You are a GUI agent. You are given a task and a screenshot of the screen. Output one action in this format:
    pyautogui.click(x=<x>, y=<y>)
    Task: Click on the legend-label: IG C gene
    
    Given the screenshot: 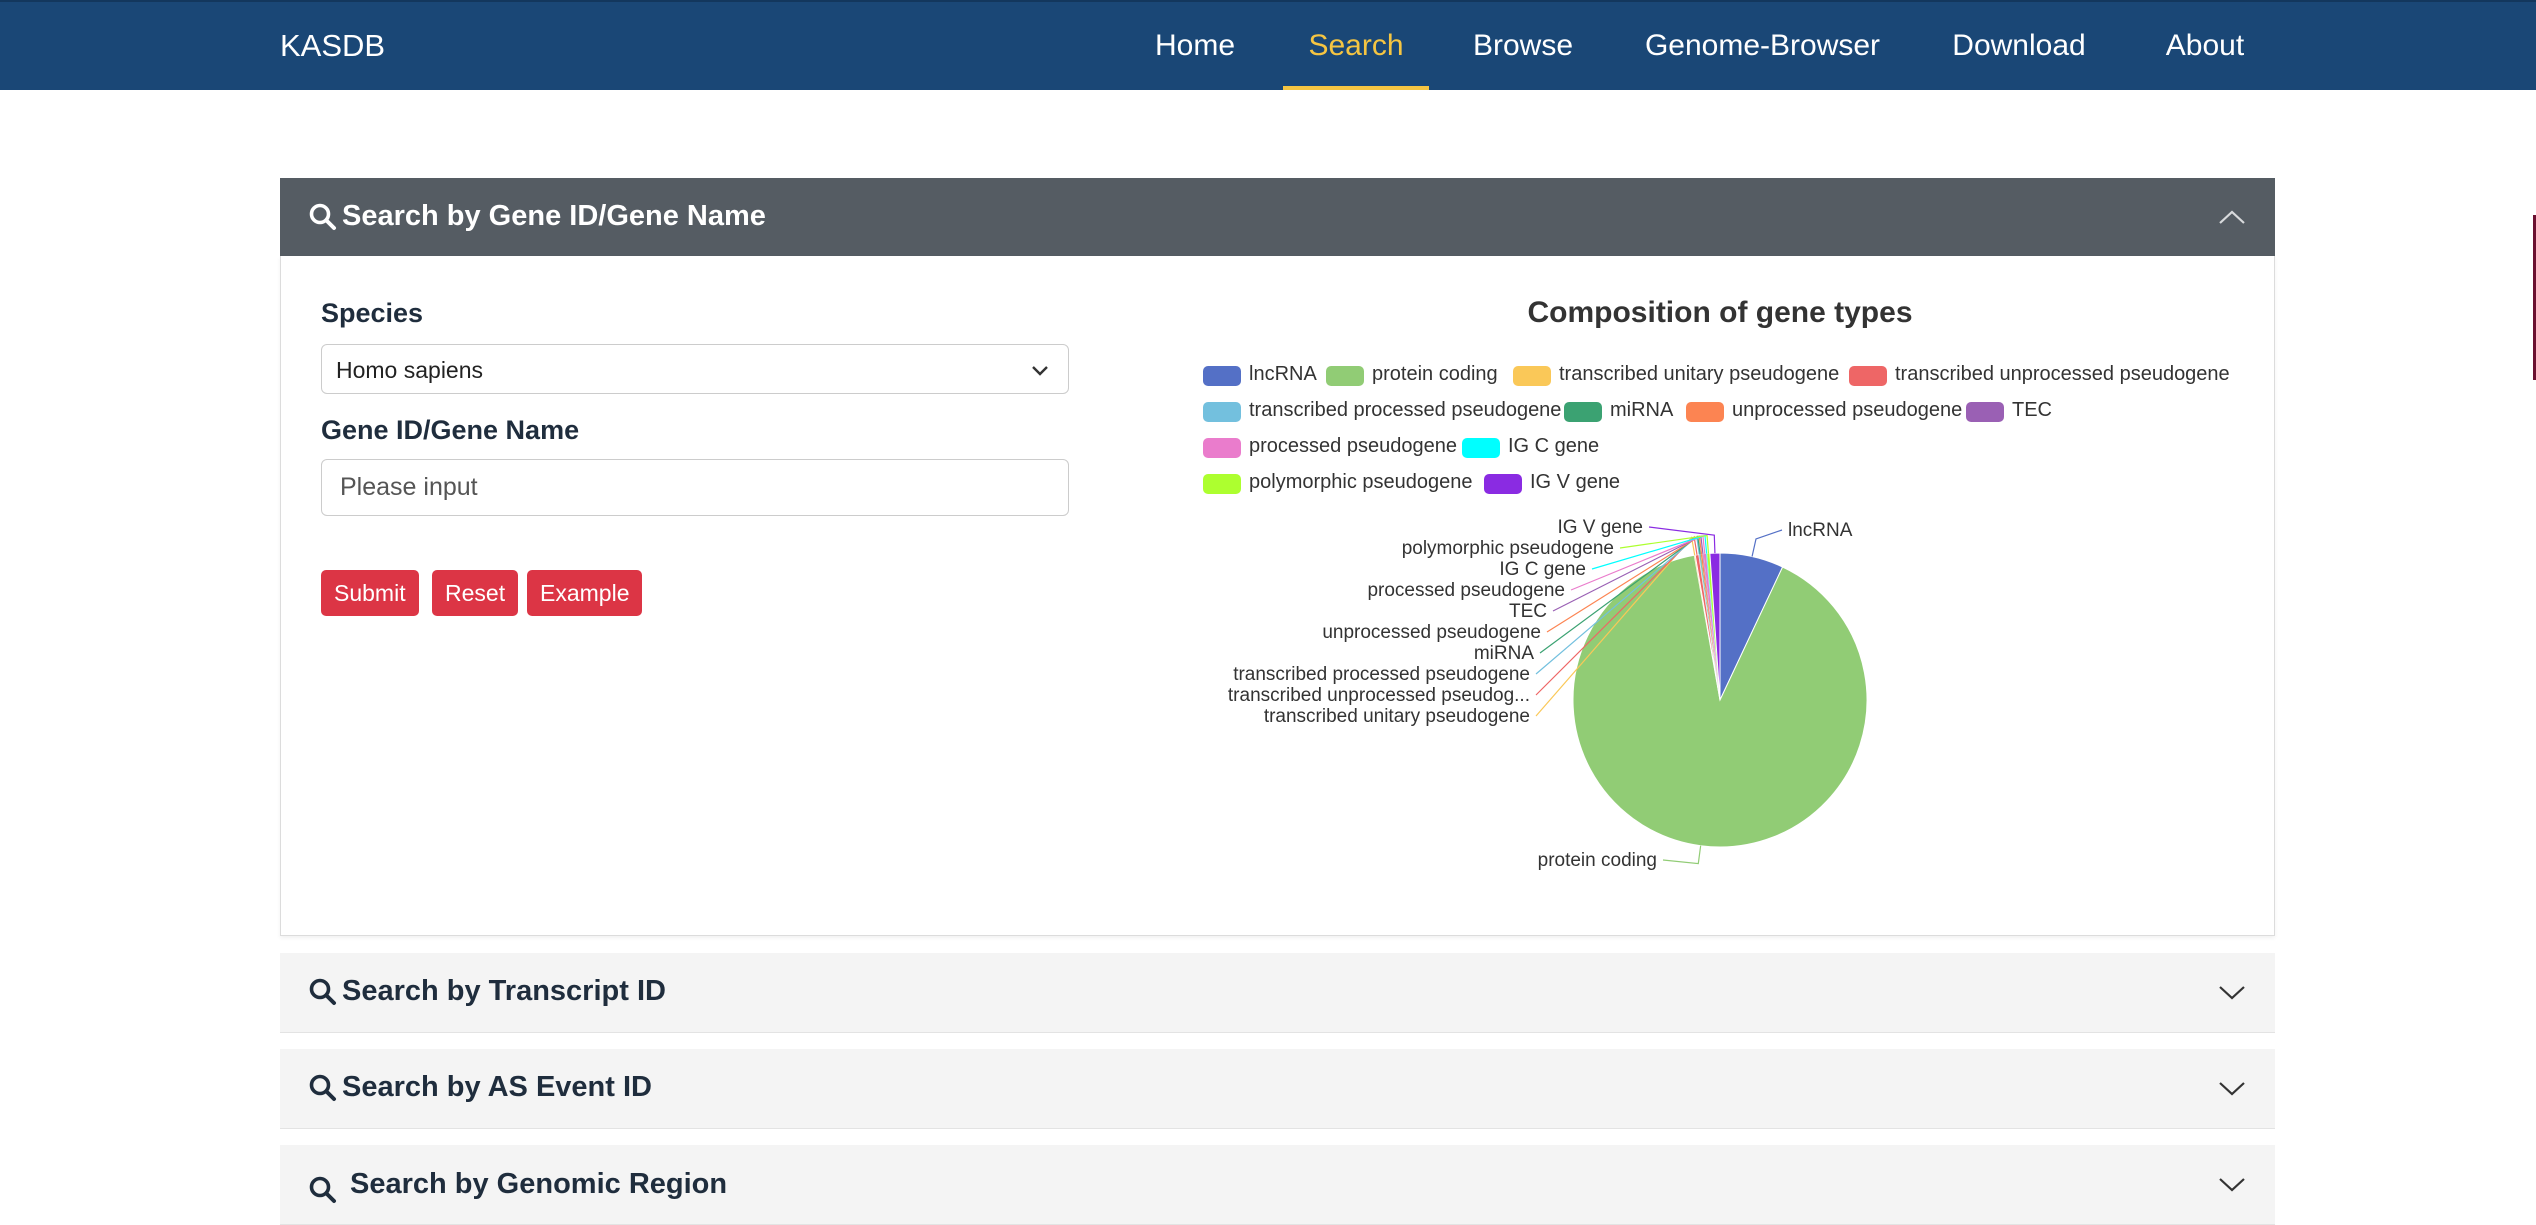 What is the action you would take?
    pyautogui.click(x=1554, y=446)
    